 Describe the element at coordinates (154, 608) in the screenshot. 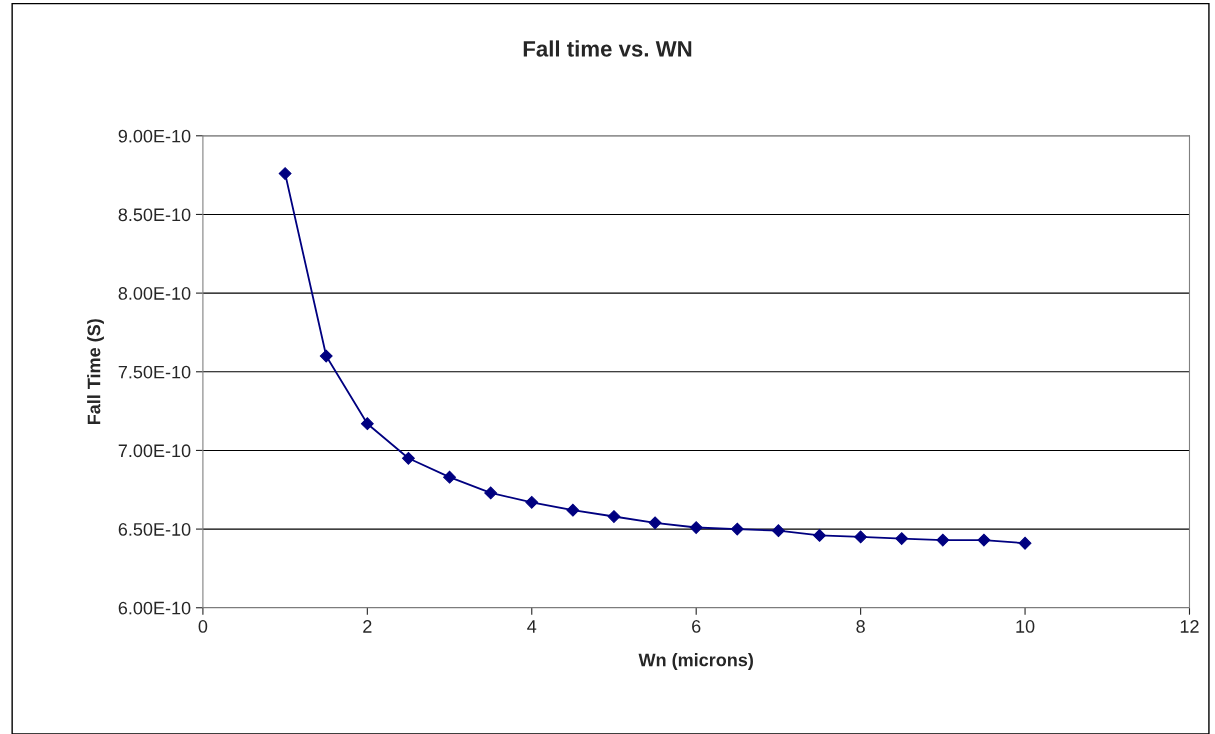

I see `y-tick-label: 6.00E-10` at that location.